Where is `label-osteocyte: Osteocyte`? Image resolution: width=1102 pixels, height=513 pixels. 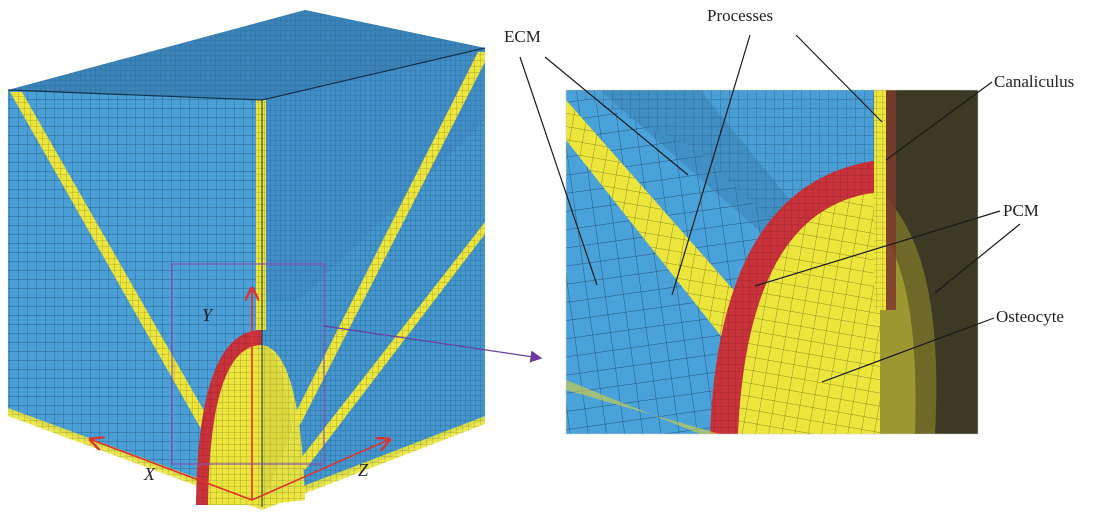
label-osteocyte: Osteocyte is located at coordinates (1030, 316).